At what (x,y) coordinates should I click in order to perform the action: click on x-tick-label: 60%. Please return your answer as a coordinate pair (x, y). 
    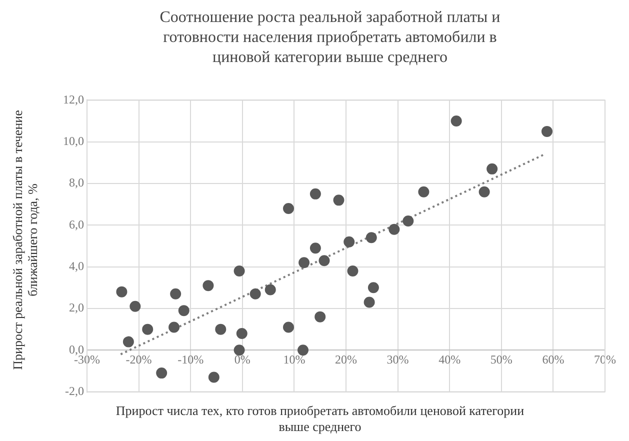
    Looking at the image, I should click on (553, 359).